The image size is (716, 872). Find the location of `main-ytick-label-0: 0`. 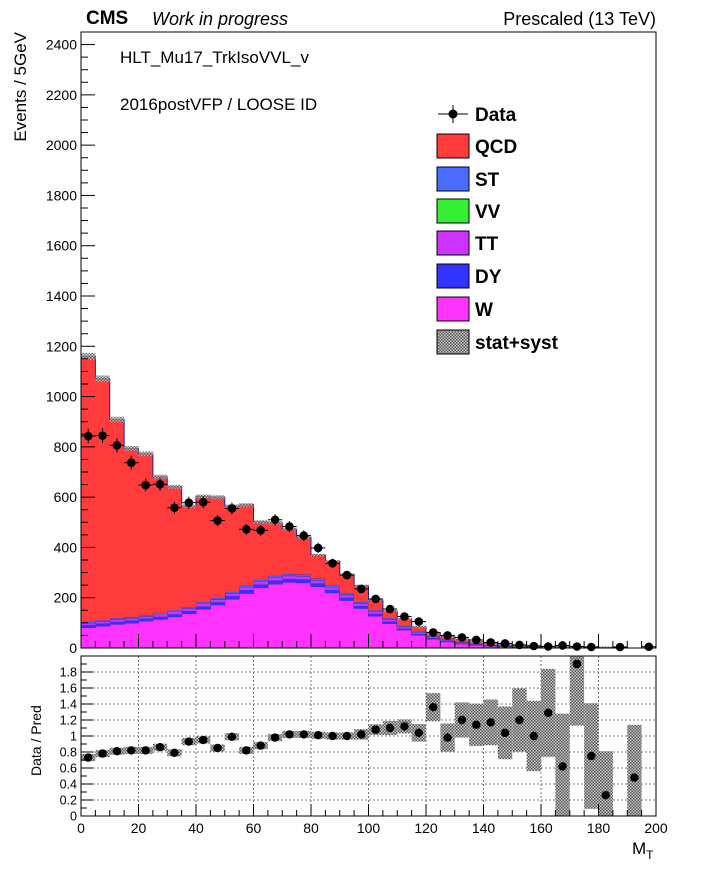

main-ytick-label-0: 0 is located at coordinates (73, 648).